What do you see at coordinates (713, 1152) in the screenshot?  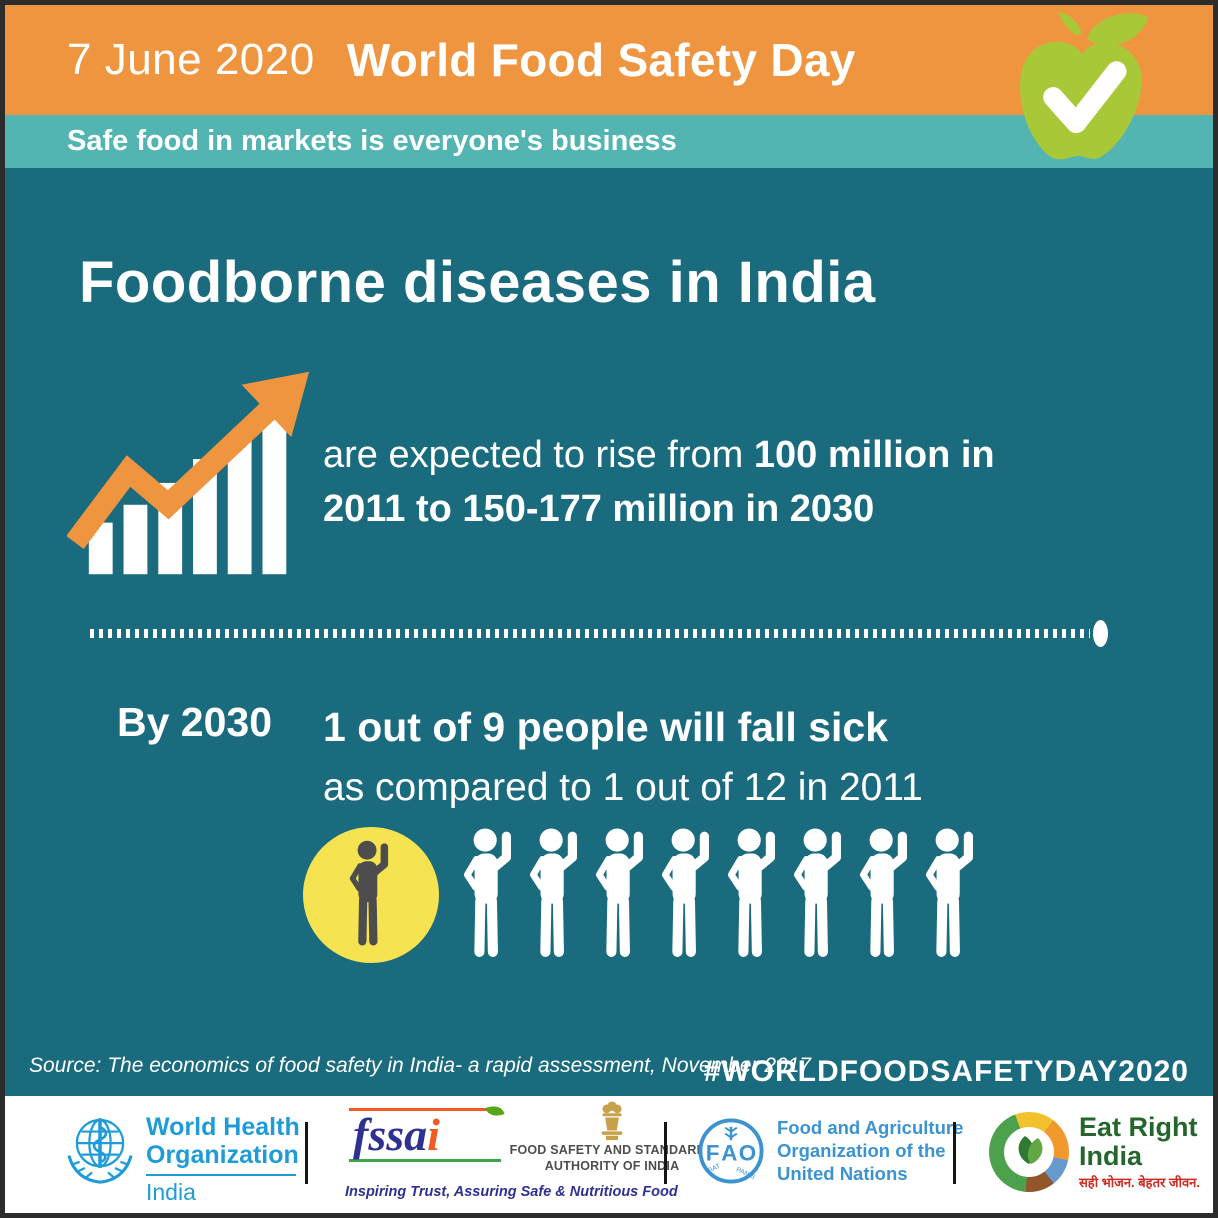 I see `fao-letter-f: F` at bounding box center [713, 1152].